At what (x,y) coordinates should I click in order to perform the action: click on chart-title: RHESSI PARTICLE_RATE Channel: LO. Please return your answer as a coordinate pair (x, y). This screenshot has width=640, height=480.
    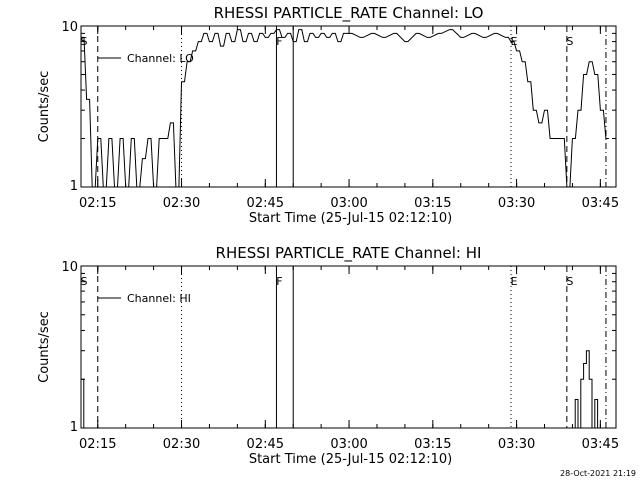
    Looking at the image, I should click on (349, 13).